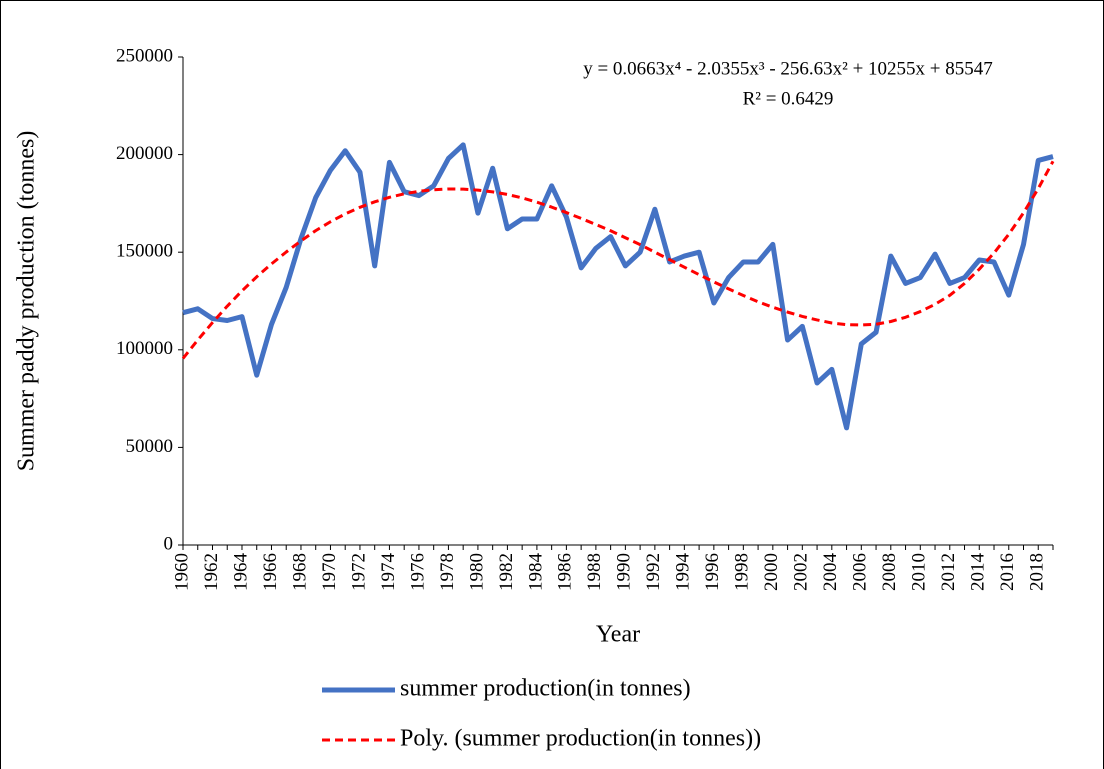 Image resolution: width=1104 pixels, height=769 pixels. I want to click on y-tick-label: 150000, so click(144, 251).